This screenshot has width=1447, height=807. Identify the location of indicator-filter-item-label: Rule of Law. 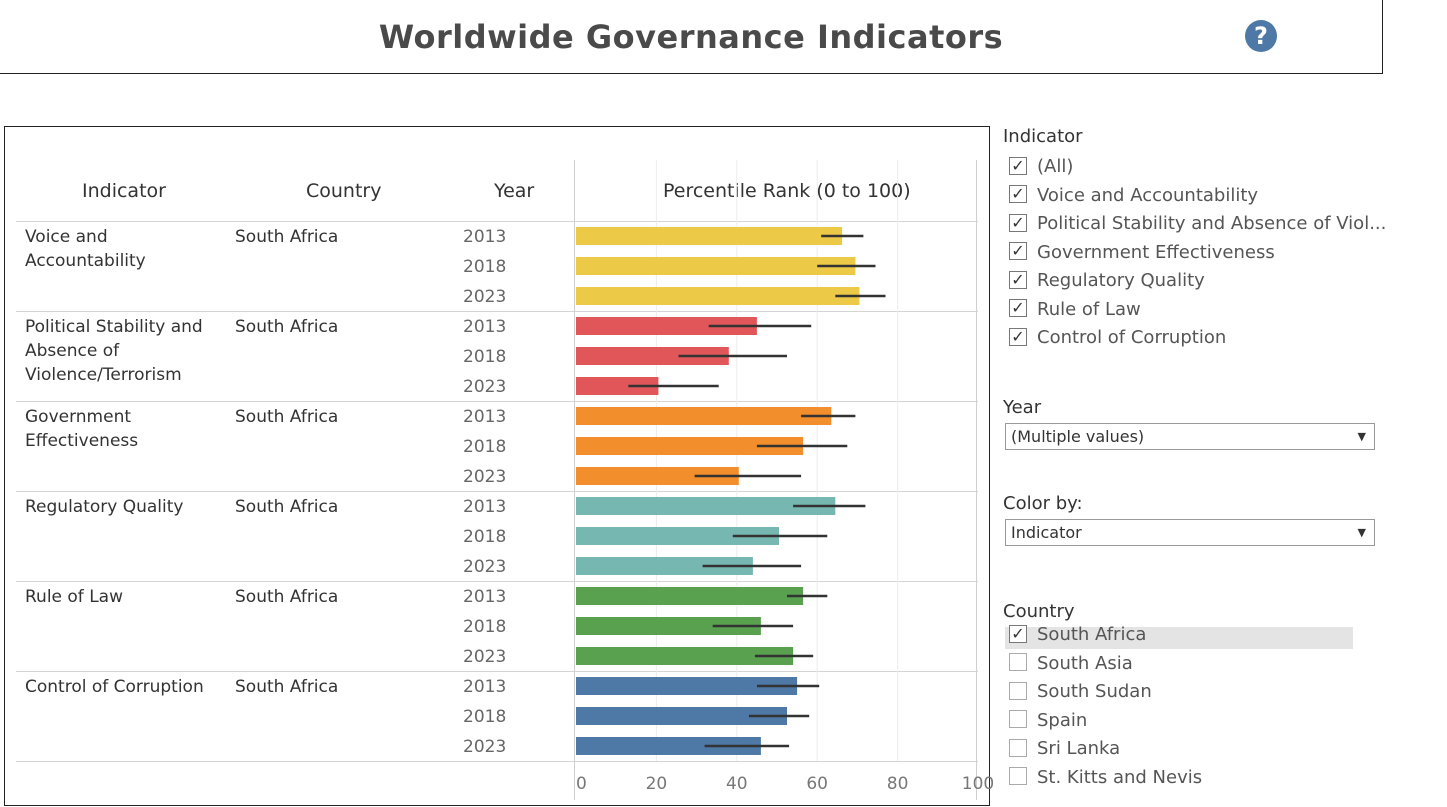
(1089, 309).